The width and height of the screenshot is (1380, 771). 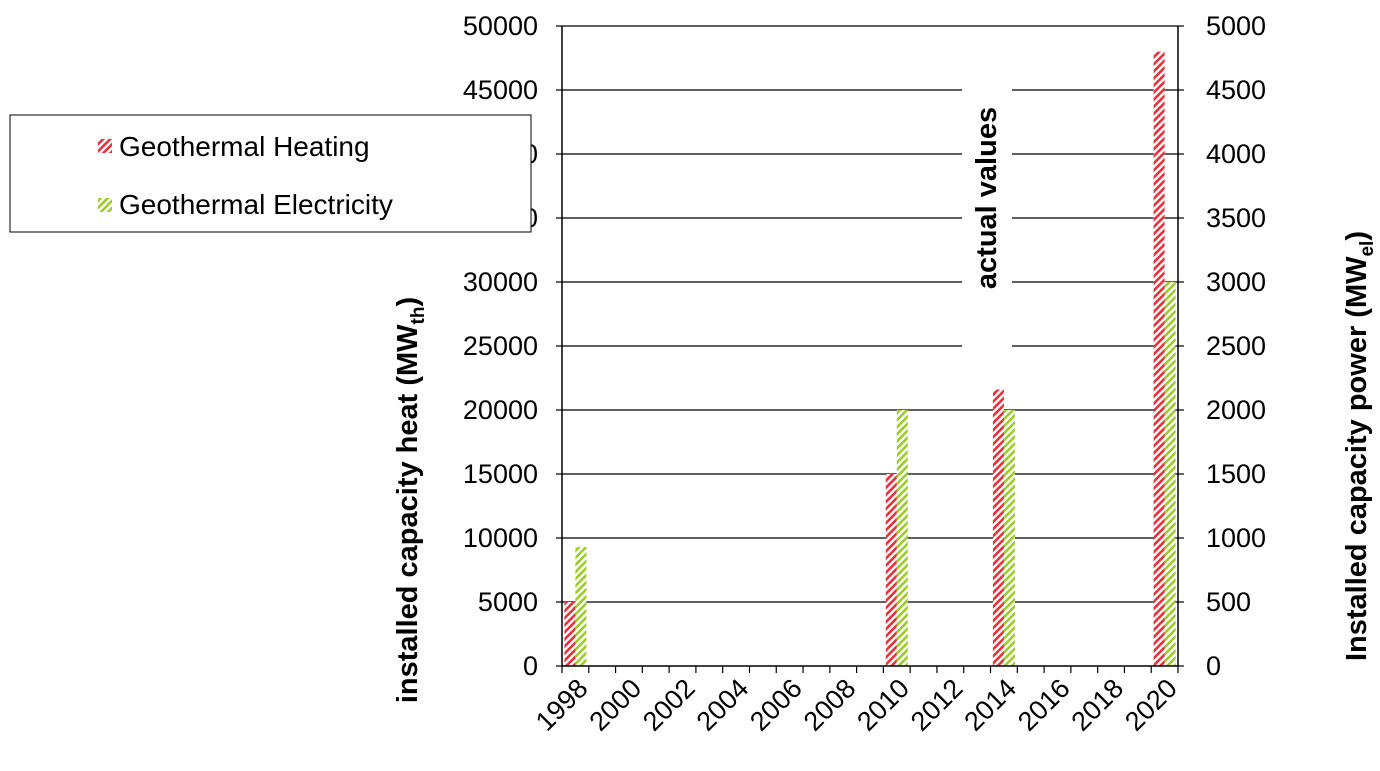 What do you see at coordinates (500, 474) in the screenshot?
I see `left-tick-label: 15000` at bounding box center [500, 474].